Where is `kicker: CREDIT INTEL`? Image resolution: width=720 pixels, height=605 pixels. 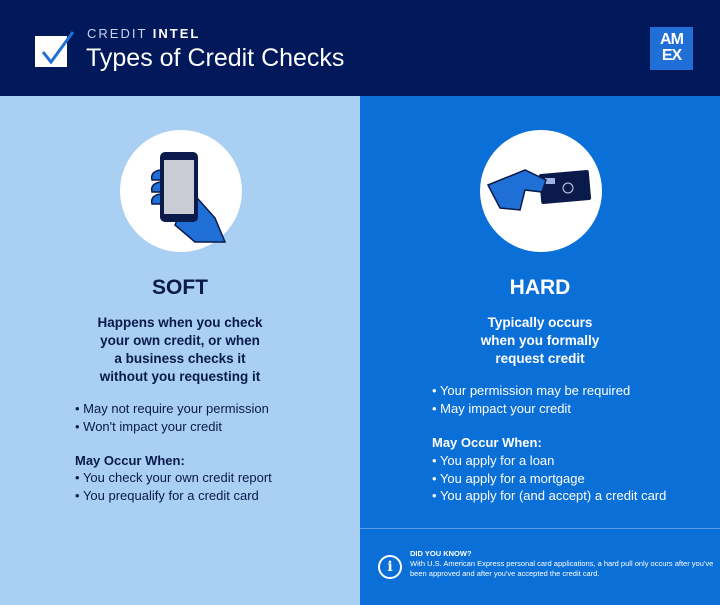
kicker: CREDIT INTEL is located at coordinates (143, 33).